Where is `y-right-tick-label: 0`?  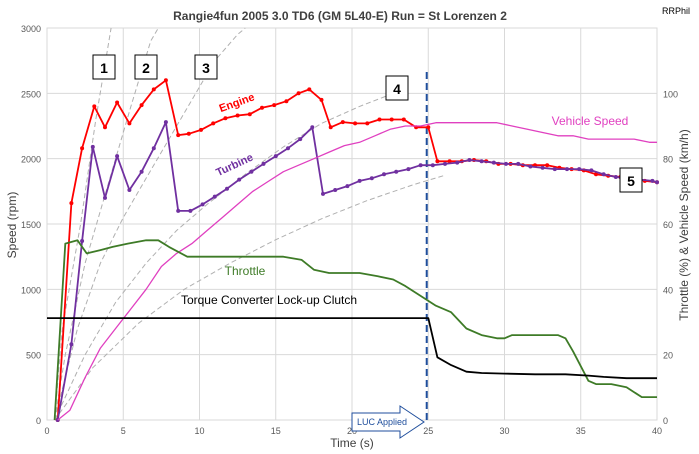
y-right-tick-label: 0 is located at coordinates (665, 421).